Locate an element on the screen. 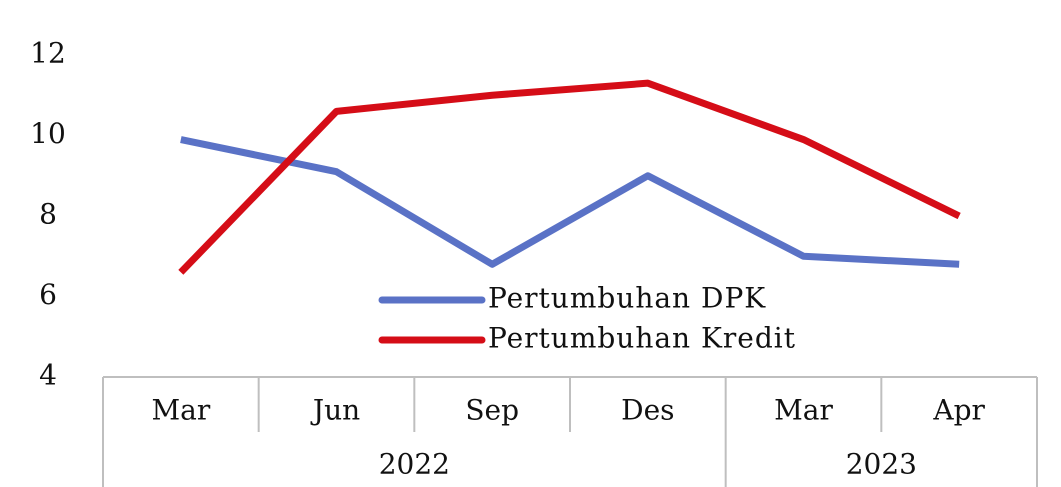 Image resolution: width=1061 pixels, height=487 pixels. y-tick-label: 10 is located at coordinates (48, 133).